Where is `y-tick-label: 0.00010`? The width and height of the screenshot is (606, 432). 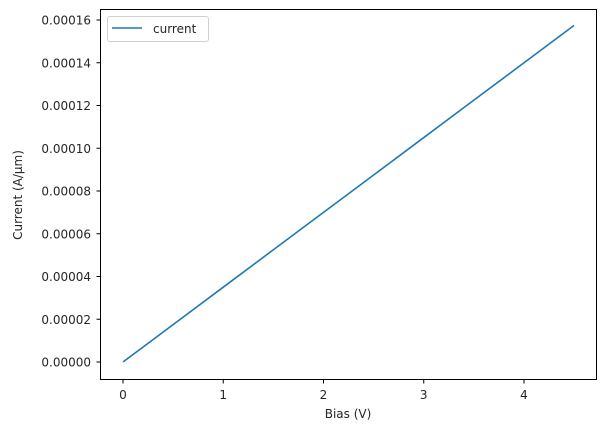 y-tick-label: 0.00010 is located at coordinates (66, 149).